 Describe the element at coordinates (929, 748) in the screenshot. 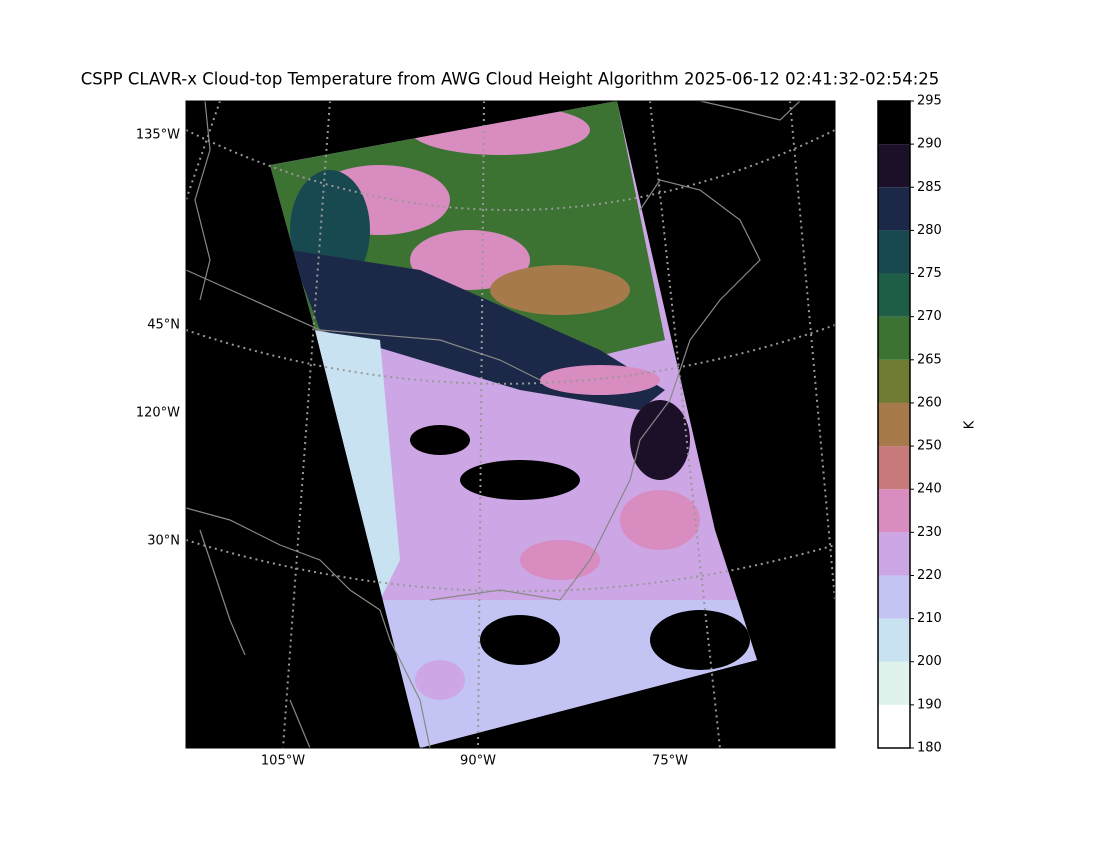

I see `colorbar-tick-label: 180` at that location.